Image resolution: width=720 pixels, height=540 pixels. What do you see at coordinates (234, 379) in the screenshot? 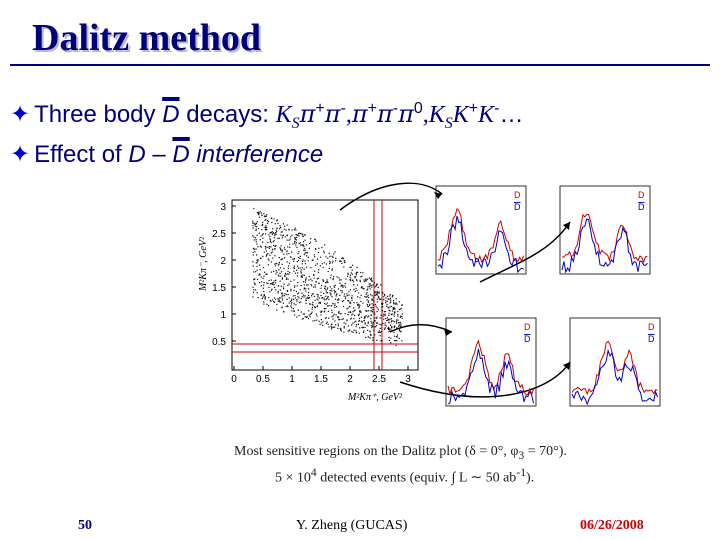
I see `dalitz-x-tick-label: 0` at bounding box center [234, 379].